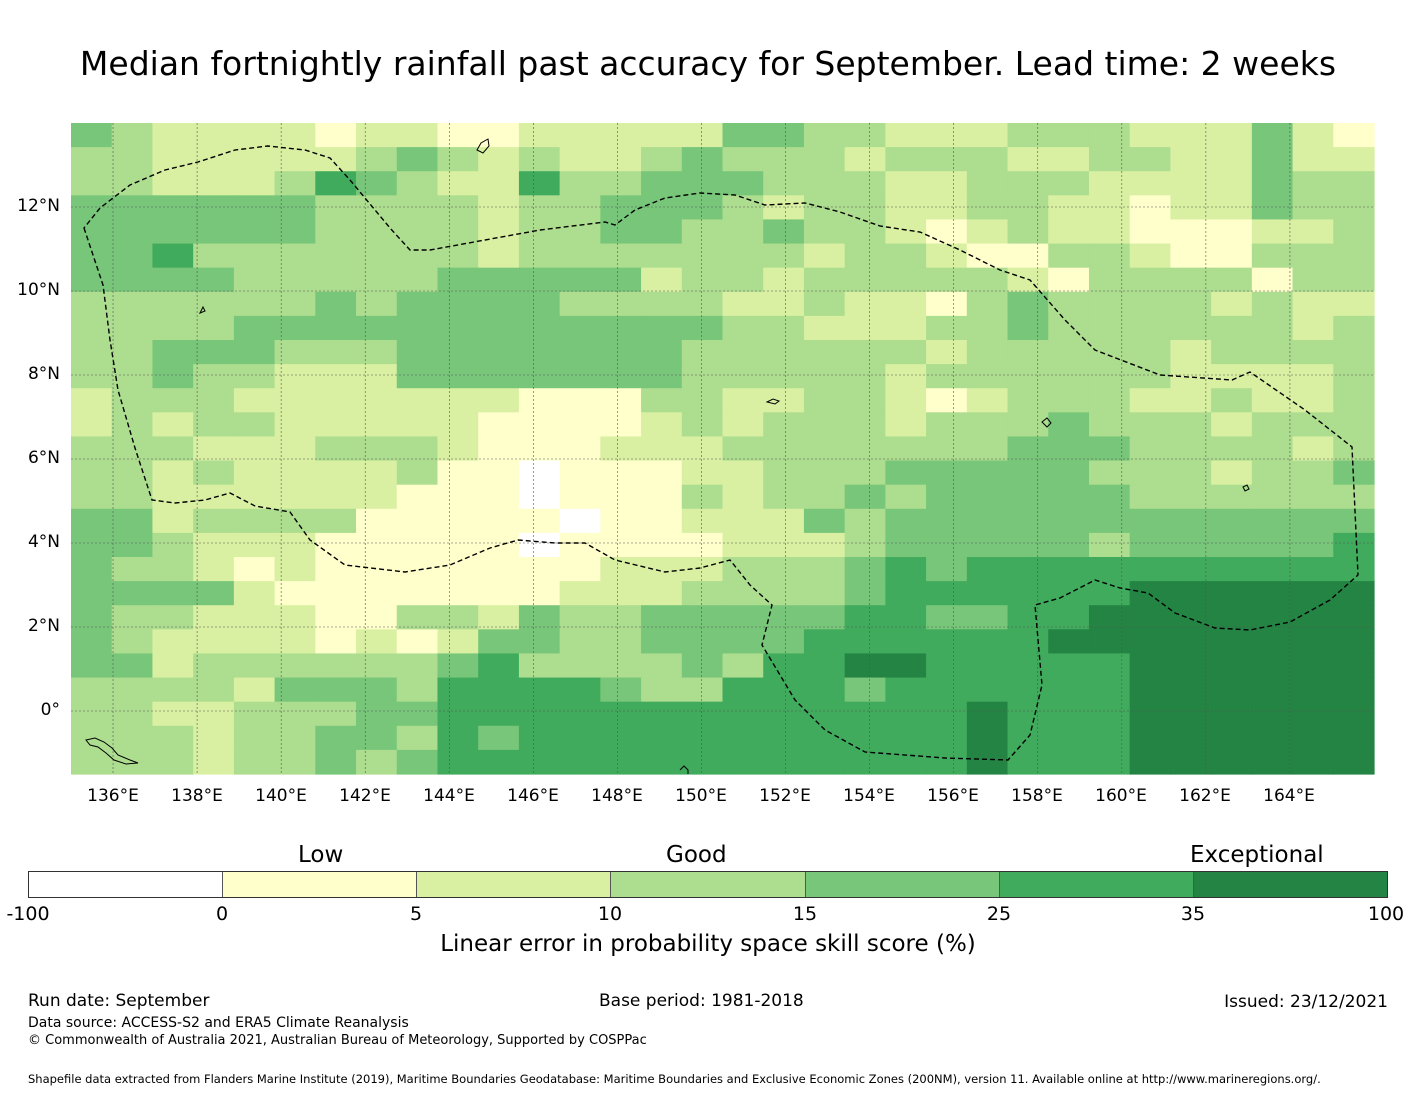  What do you see at coordinates (112, 751) in the screenshot?
I see `png-islands` at bounding box center [112, 751].